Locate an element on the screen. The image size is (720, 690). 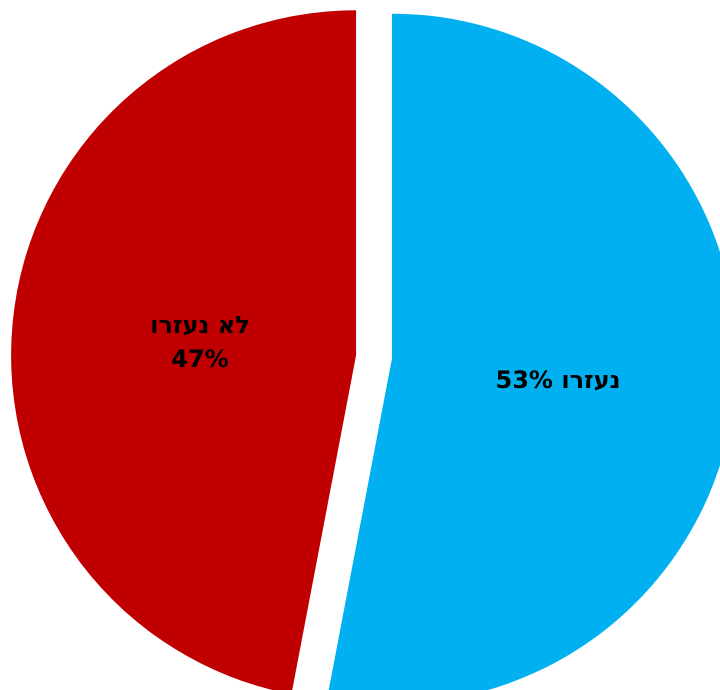
slice-label-not-helped-value: 47% is located at coordinates (199, 359).